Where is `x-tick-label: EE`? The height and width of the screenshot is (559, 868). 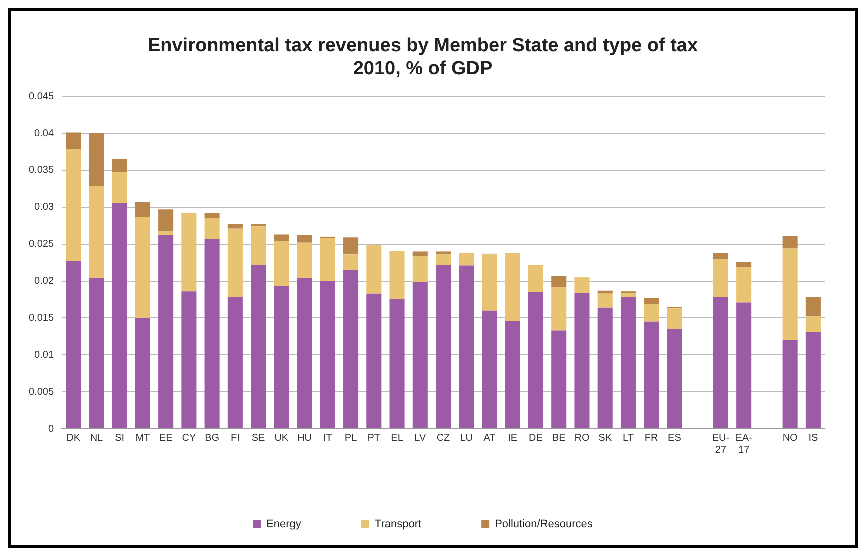 x-tick-label: EE is located at coordinates (166, 438).